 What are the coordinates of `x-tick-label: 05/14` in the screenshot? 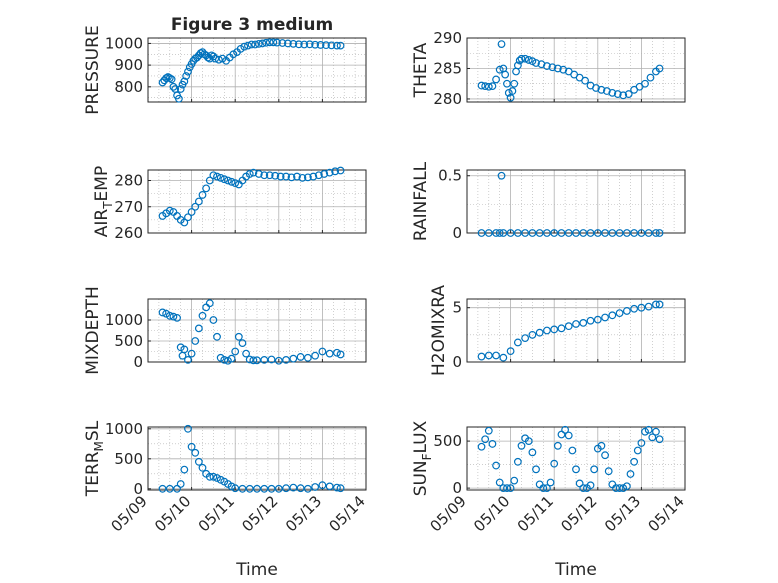 It's located at (347, 513).